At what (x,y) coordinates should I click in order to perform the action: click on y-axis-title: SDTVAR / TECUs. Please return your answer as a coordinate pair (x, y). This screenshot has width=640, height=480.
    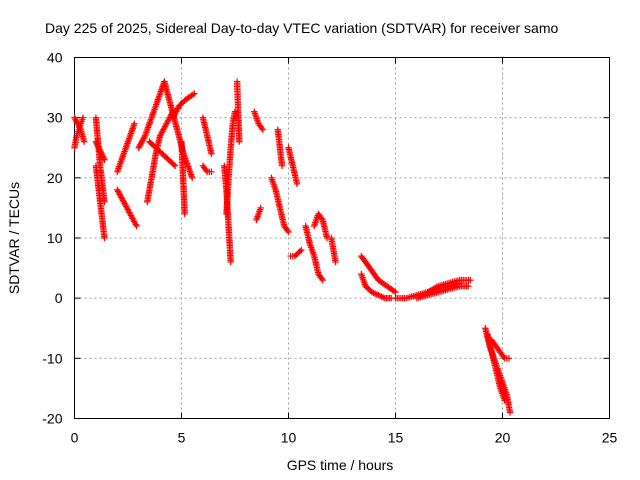
    Looking at the image, I should click on (14, 238).